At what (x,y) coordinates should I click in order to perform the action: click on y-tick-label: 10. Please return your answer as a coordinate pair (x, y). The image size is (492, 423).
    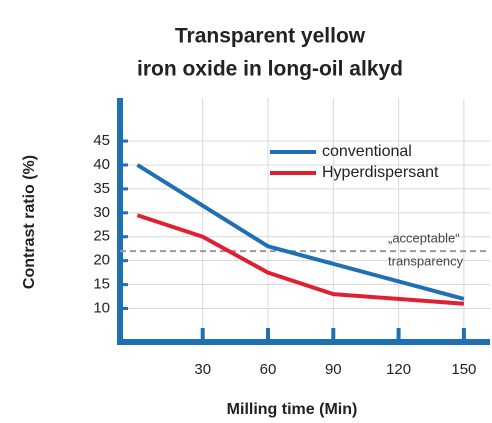
    Looking at the image, I should click on (101, 307).